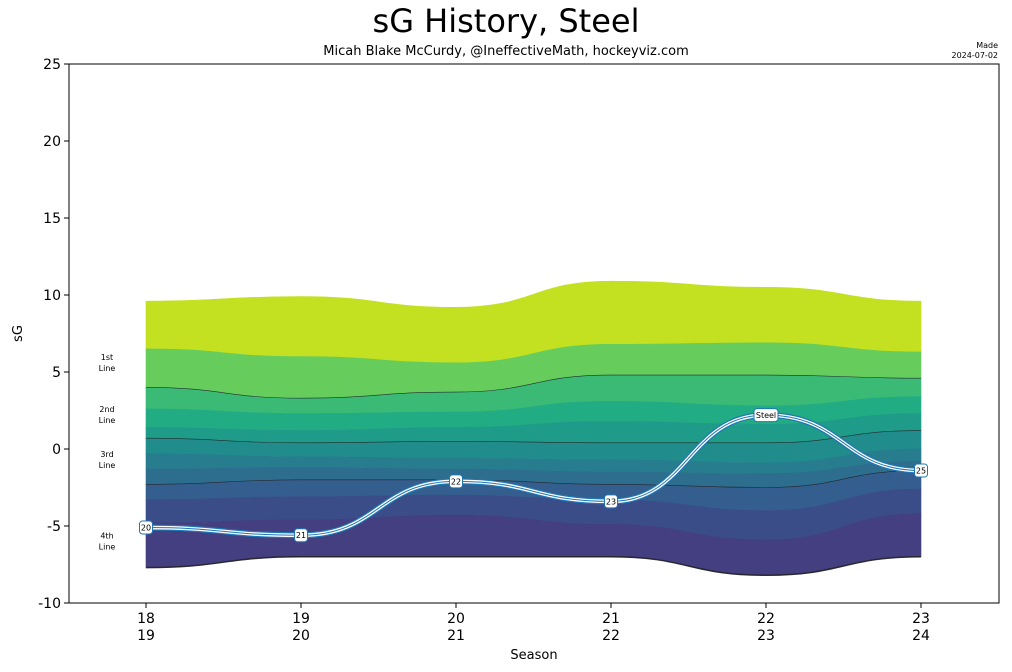 The image size is (1012, 672). Describe the element at coordinates (456, 636) in the screenshot. I see `x-tick-label-bottom: 21` at that location.